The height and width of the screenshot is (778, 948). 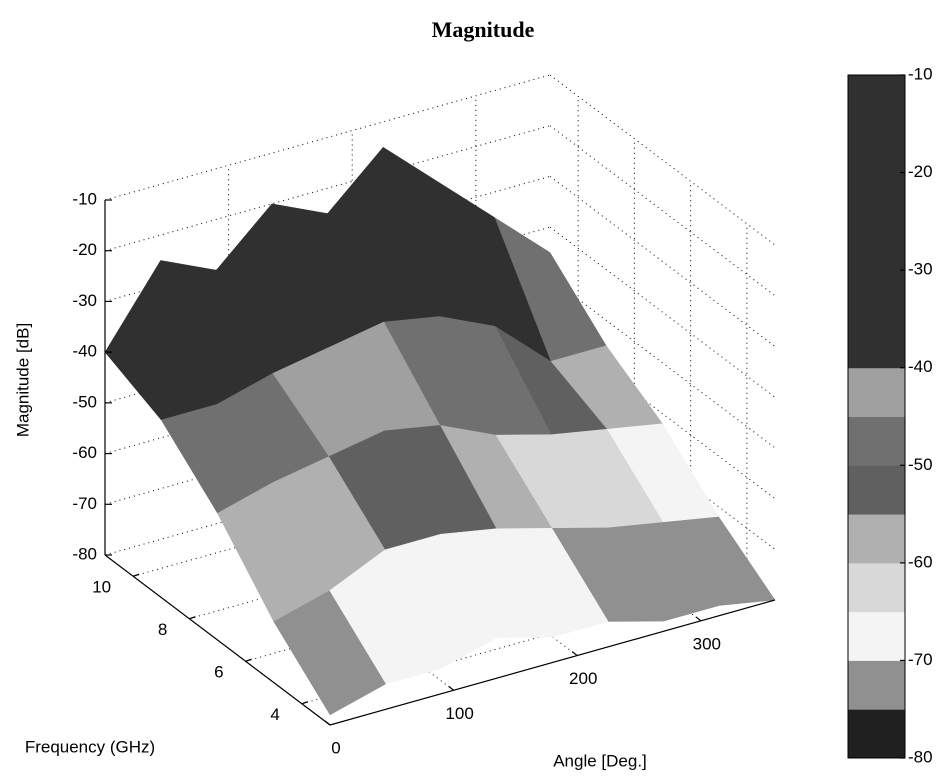 What do you see at coordinates (920, 756) in the screenshot?
I see `colorbar-tick-label: -80` at bounding box center [920, 756].